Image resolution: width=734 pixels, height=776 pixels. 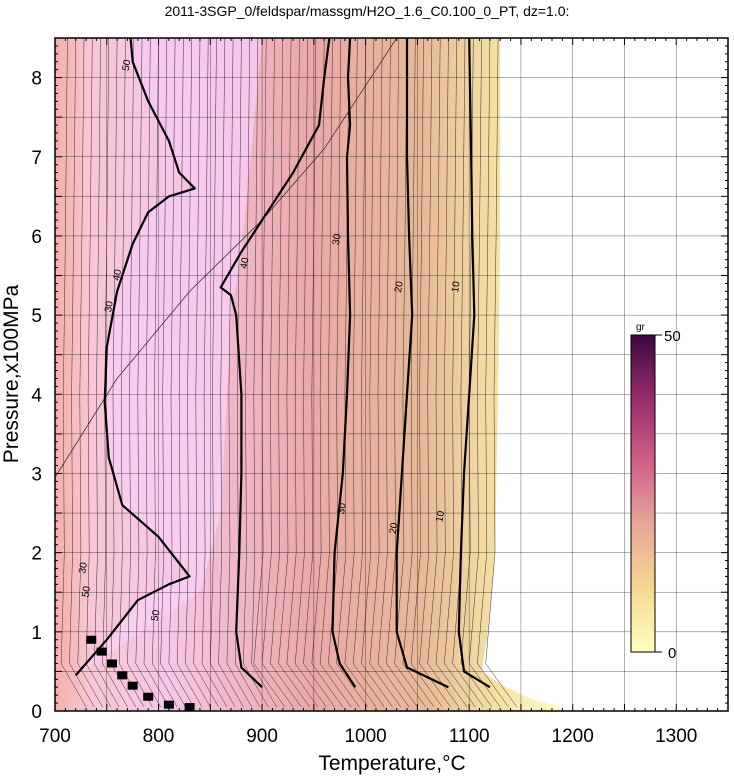 I want to click on x-tick-label: 1000, so click(x=365, y=736).